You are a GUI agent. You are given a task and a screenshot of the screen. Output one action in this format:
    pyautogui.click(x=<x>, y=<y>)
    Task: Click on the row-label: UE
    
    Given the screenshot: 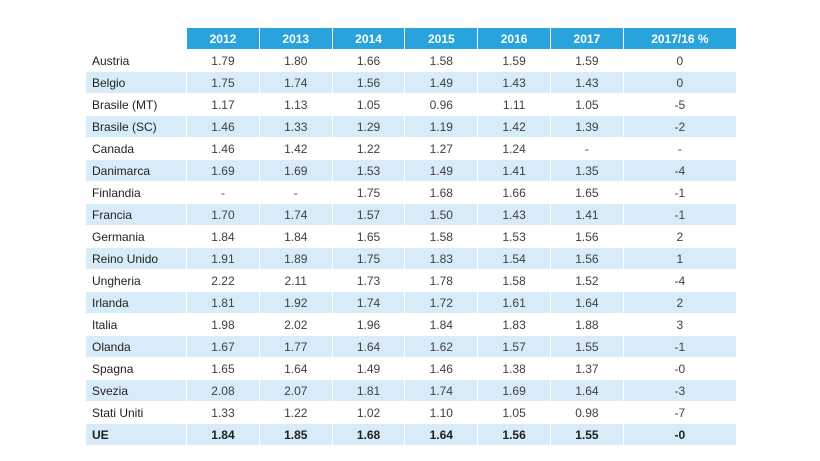 What is the action you would take?
    pyautogui.click(x=136, y=434)
    